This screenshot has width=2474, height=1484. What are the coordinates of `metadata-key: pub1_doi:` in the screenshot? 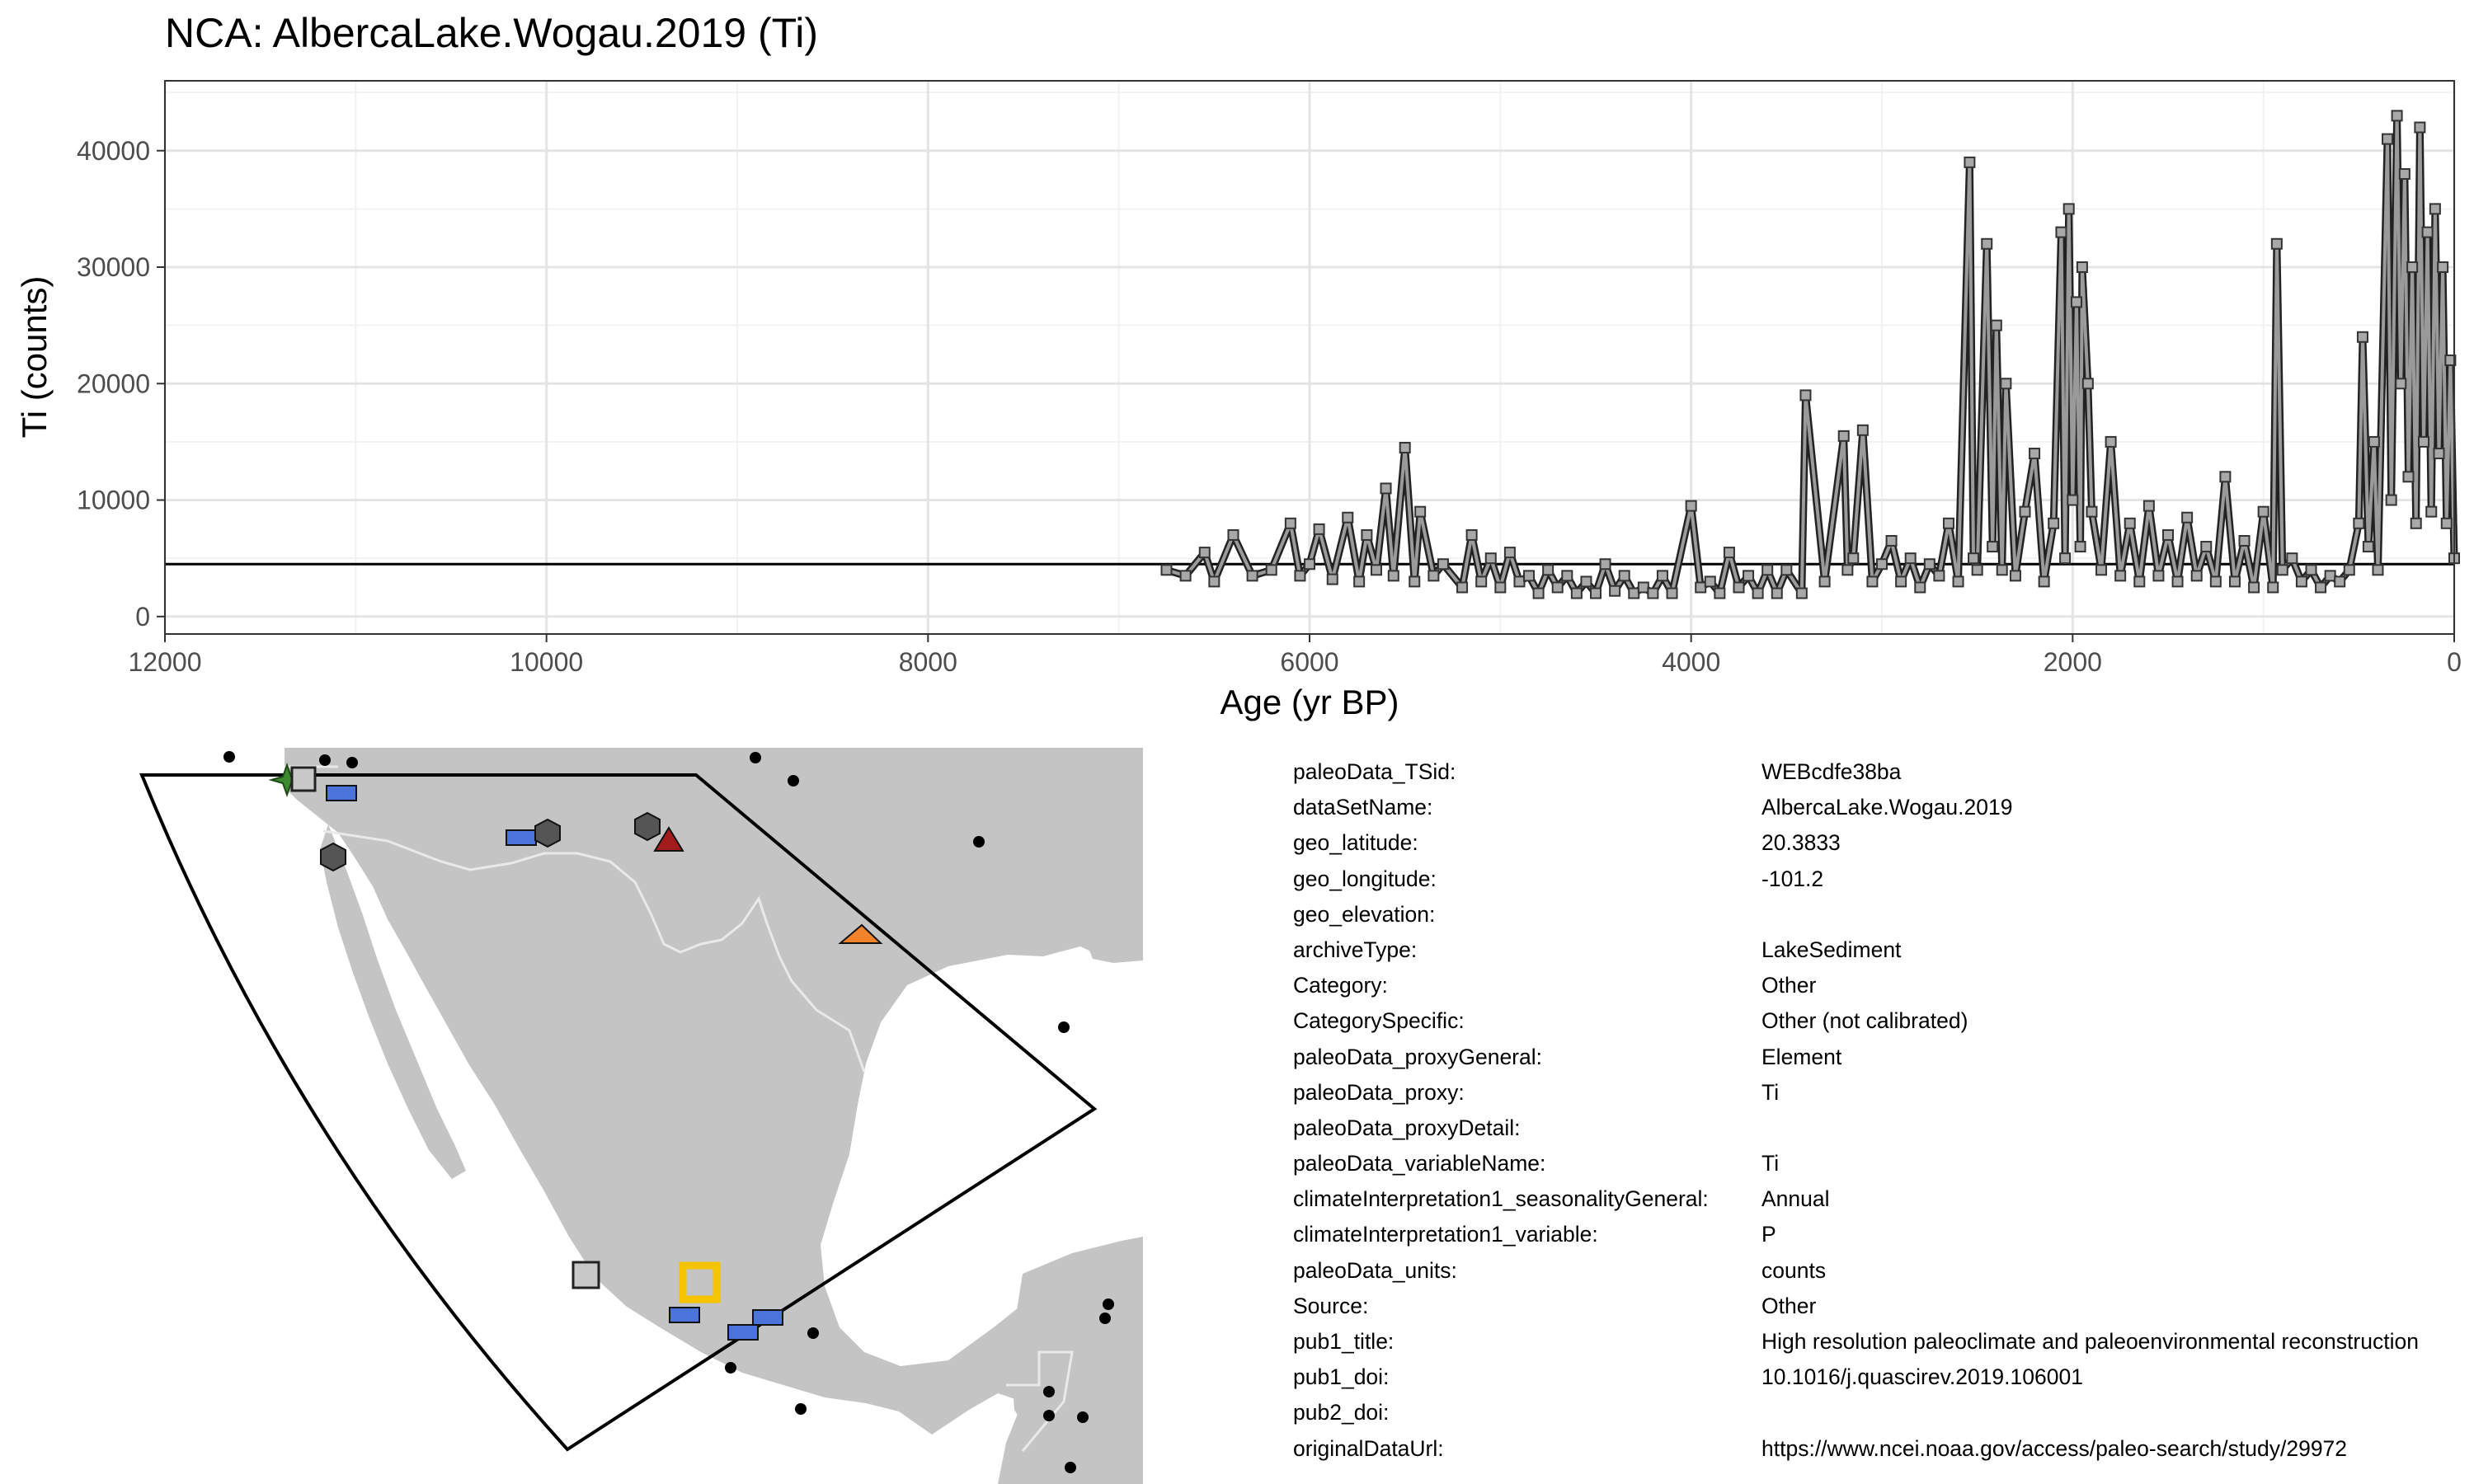 It's located at (1341, 1377).